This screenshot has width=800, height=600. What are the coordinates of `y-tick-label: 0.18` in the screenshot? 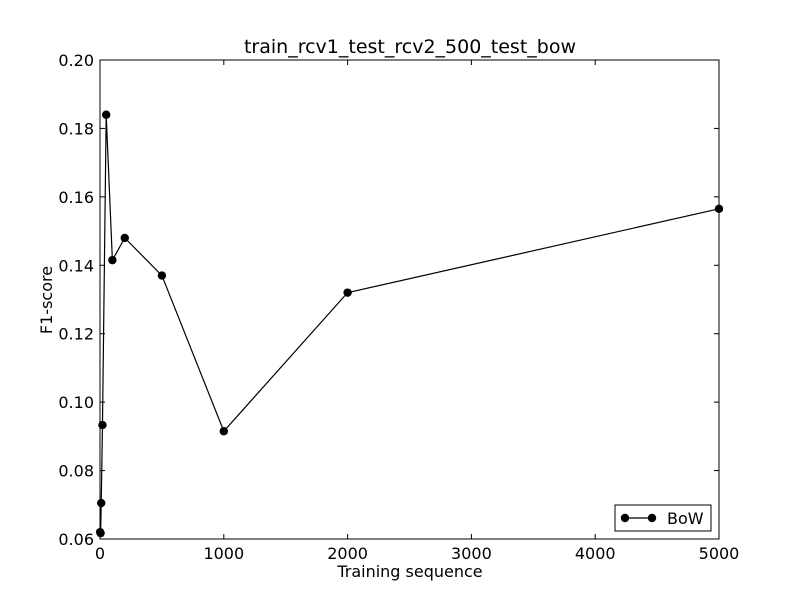 It's located at (76, 128).